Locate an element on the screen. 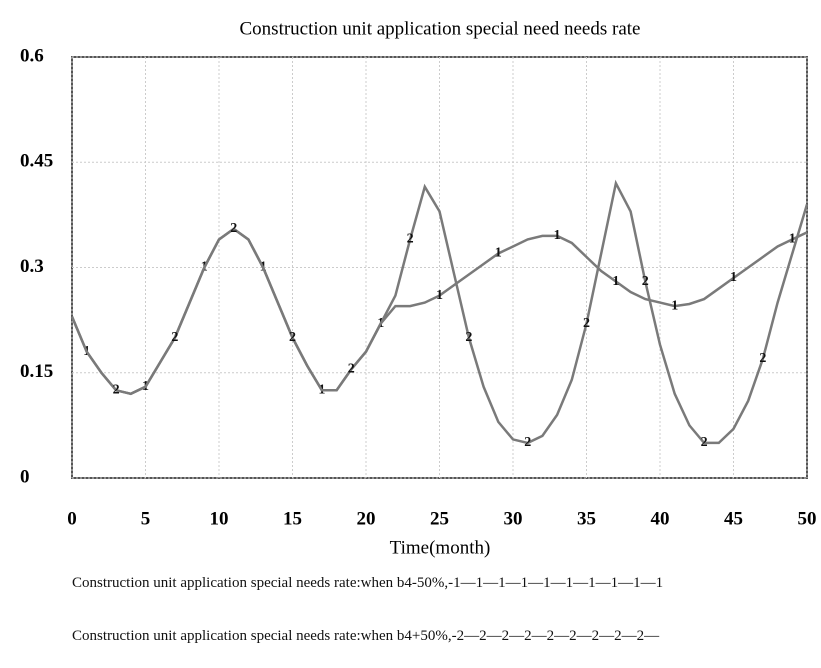 The height and width of the screenshot is (668, 821). x-axis-label: Time(month) is located at coordinates (440, 547).